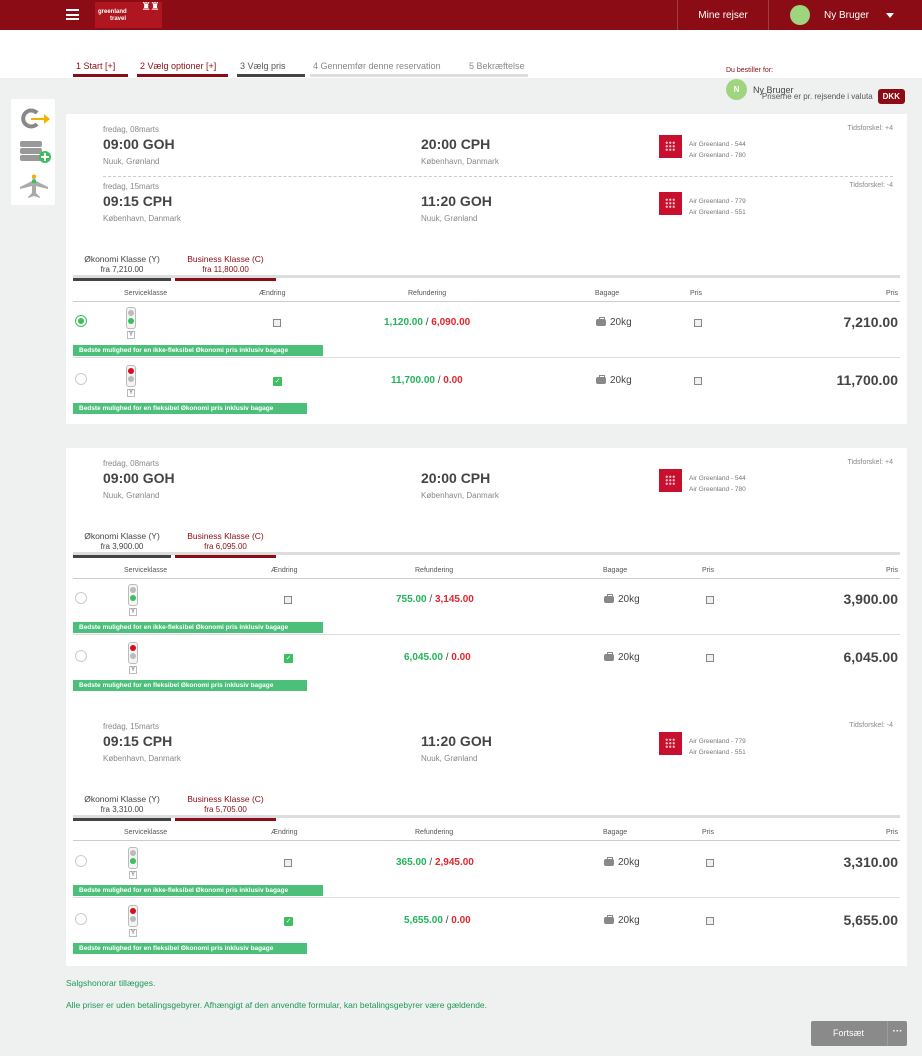  I want to click on arrival-time: 11:20 GOH, so click(456, 201).